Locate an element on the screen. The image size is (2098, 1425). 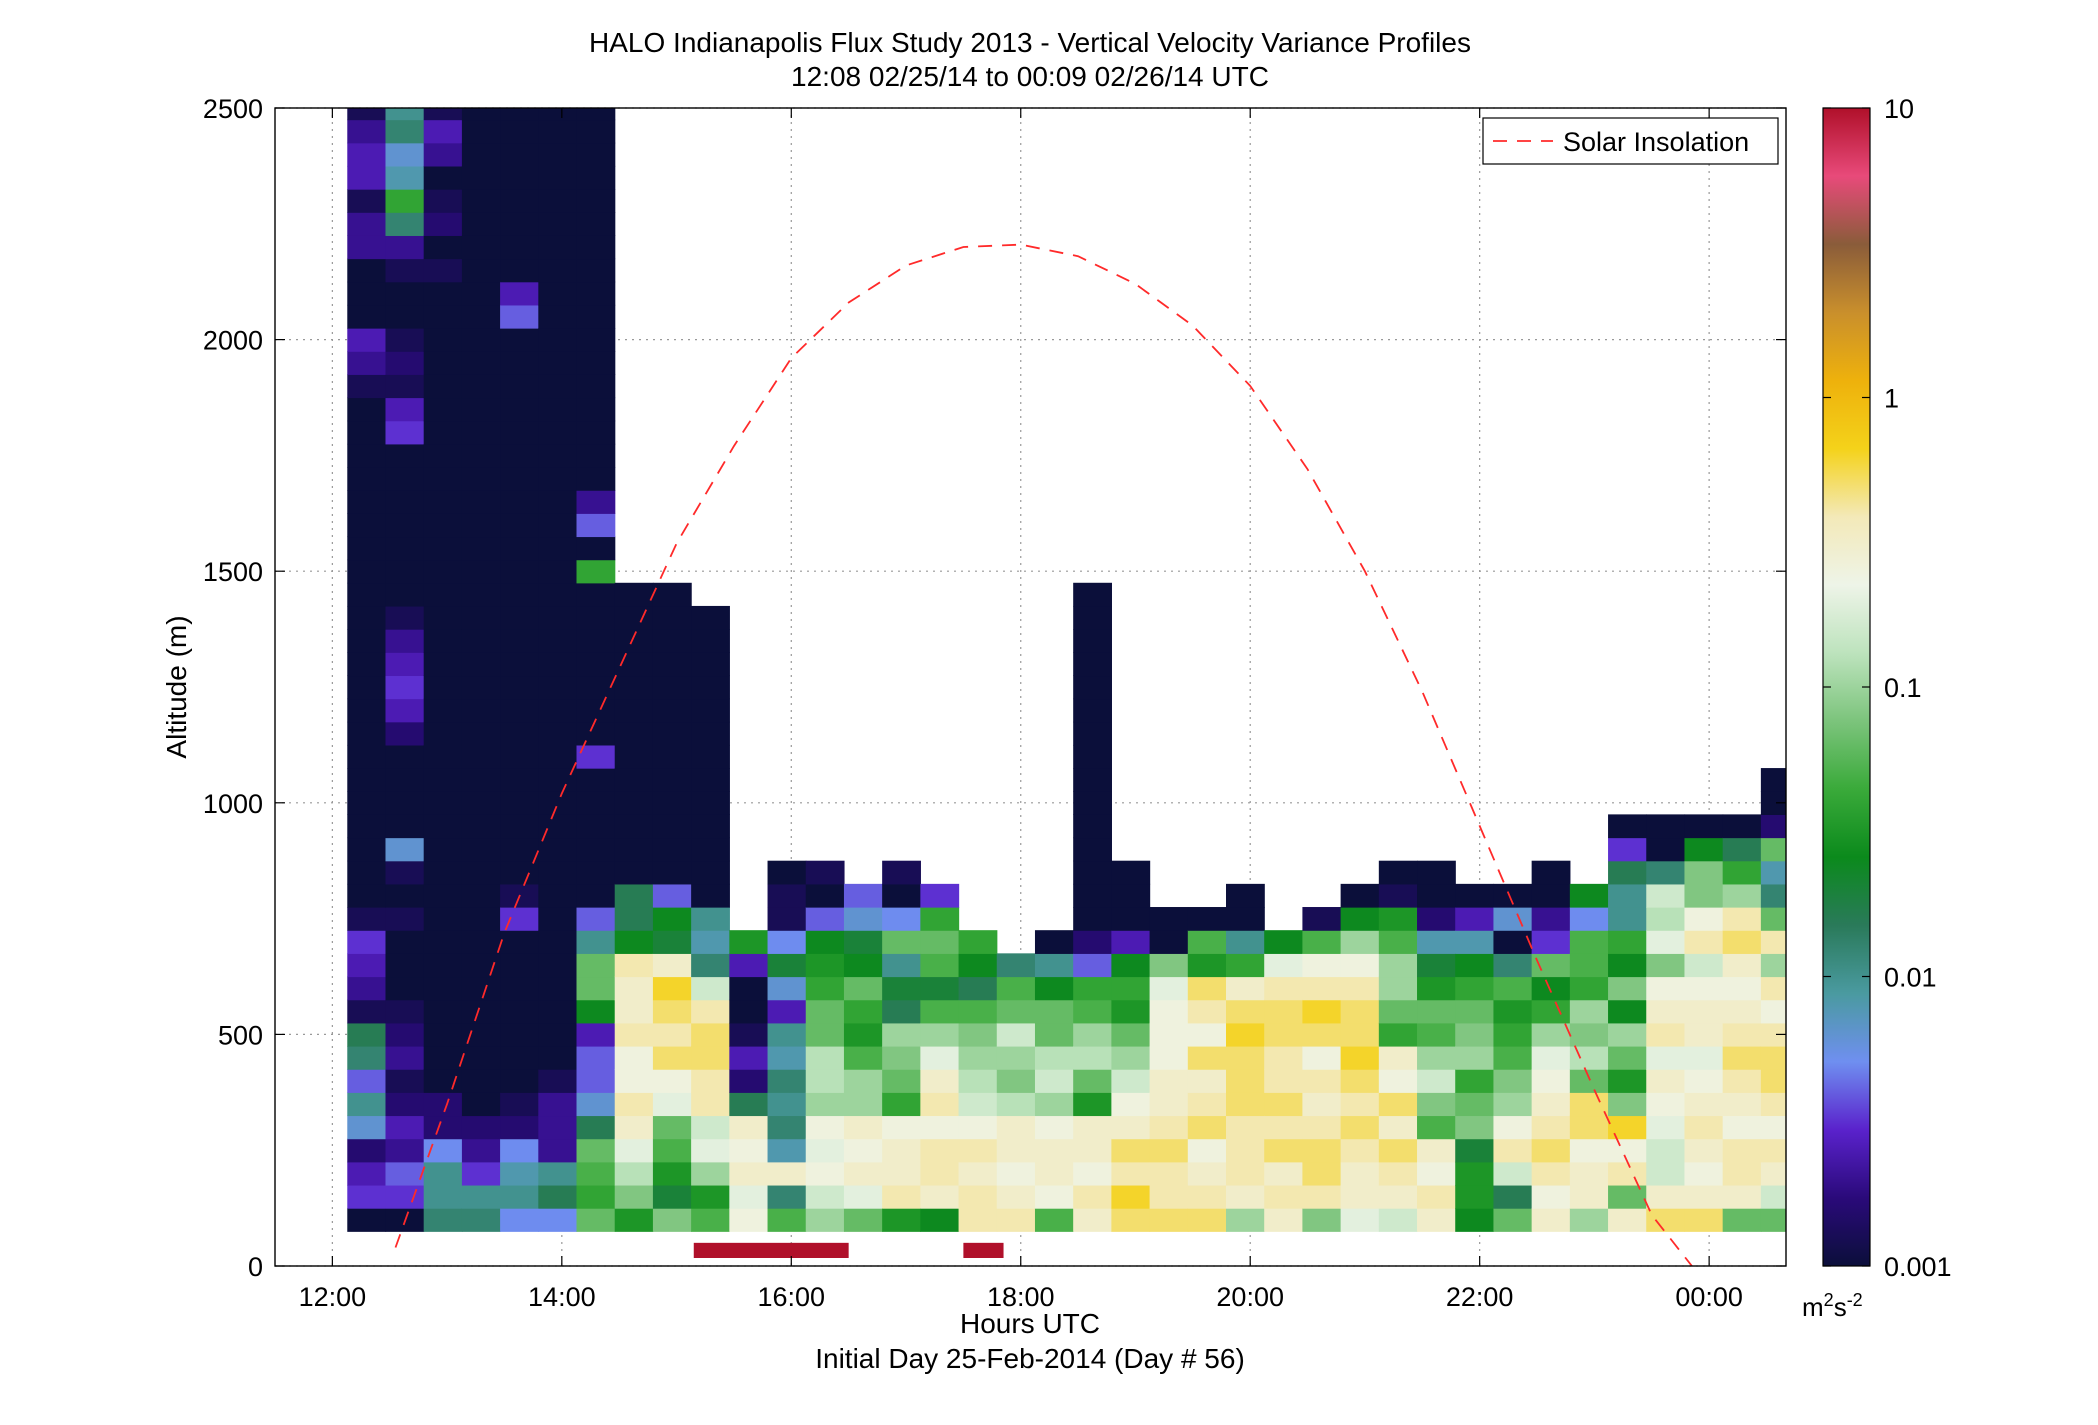
y-tick-label: 1000 is located at coordinates (233, 804).